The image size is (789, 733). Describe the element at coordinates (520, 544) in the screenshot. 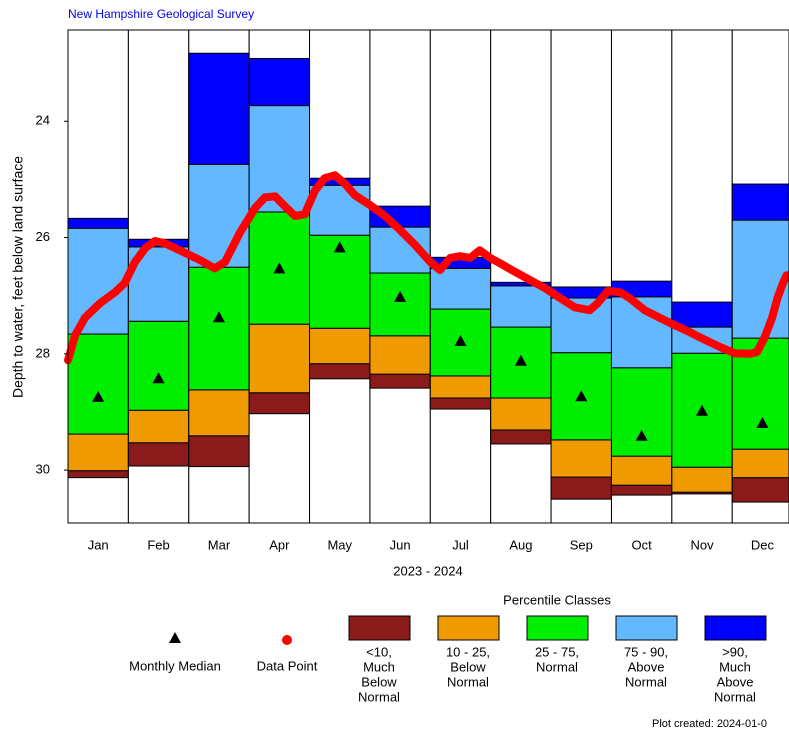

I see `x-tick-label: Aug` at that location.